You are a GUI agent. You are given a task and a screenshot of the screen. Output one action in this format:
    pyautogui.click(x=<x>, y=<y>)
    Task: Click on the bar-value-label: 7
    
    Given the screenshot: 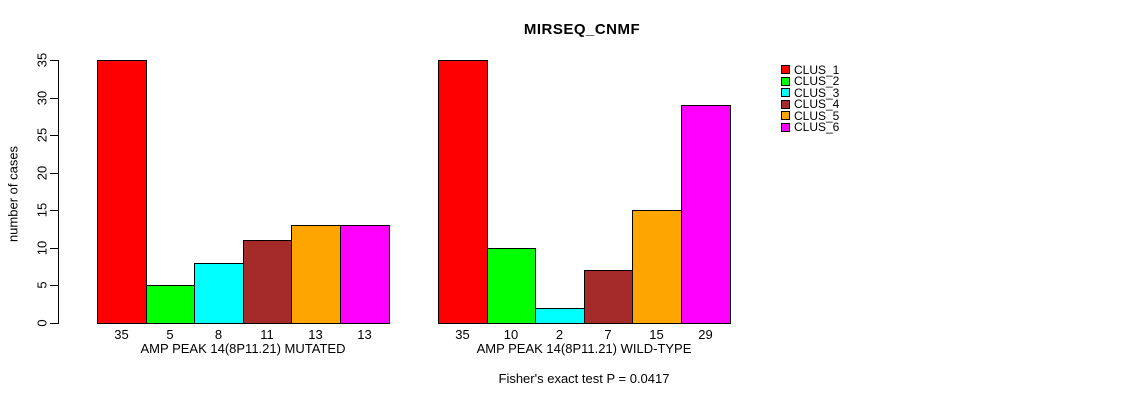 What is the action you would take?
    pyautogui.click(x=608, y=334)
    